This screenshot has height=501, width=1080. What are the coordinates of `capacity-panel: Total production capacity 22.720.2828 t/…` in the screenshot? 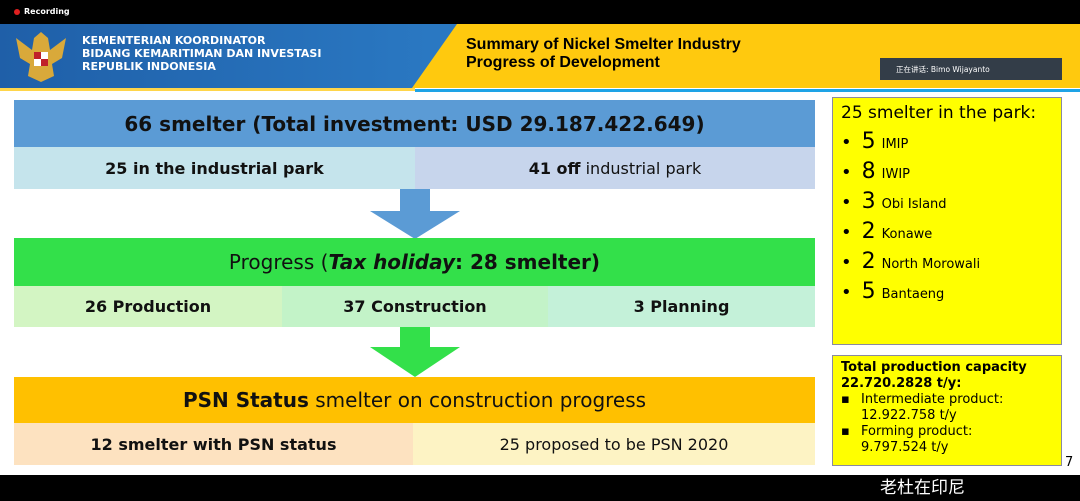 It's located at (947, 410).